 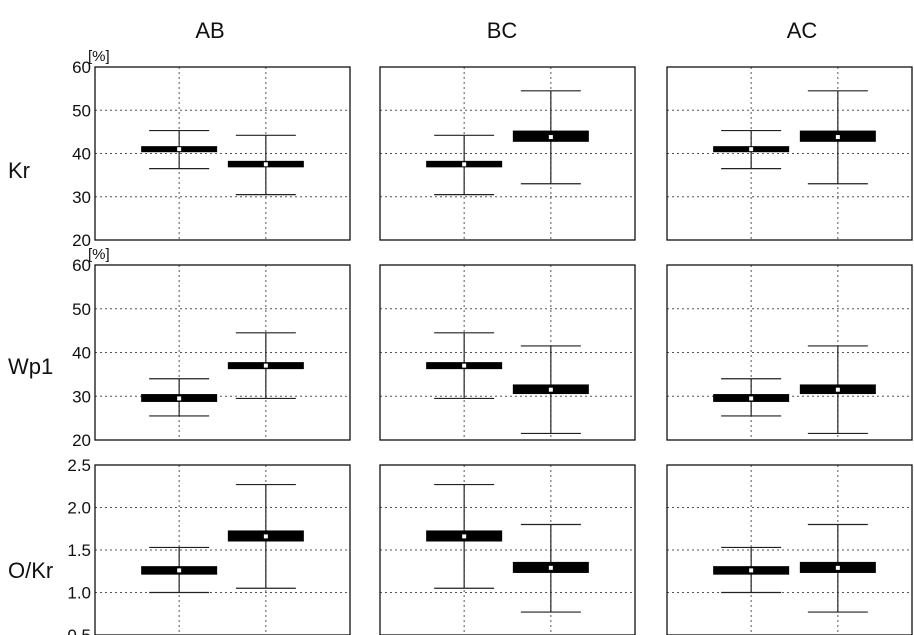 What do you see at coordinates (30, 570) in the screenshot?
I see `row-label-2: O/Kr` at bounding box center [30, 570].